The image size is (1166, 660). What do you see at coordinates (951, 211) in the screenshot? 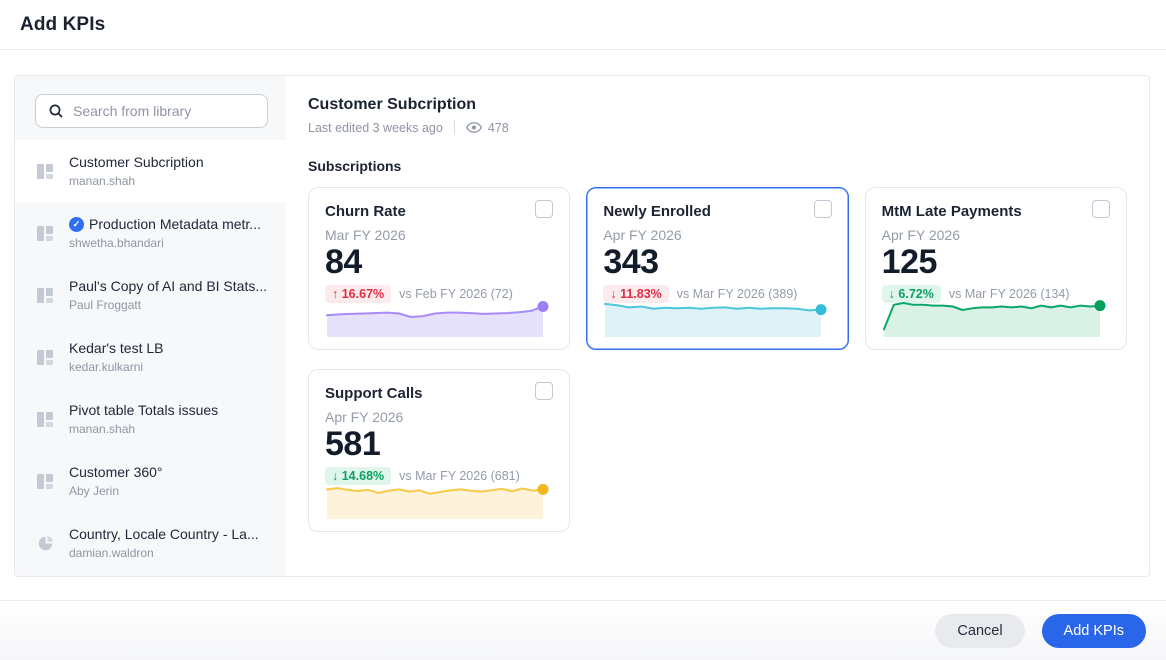
I see `kpi-title: MtM Late Payments` at bounding box center [951, 211].